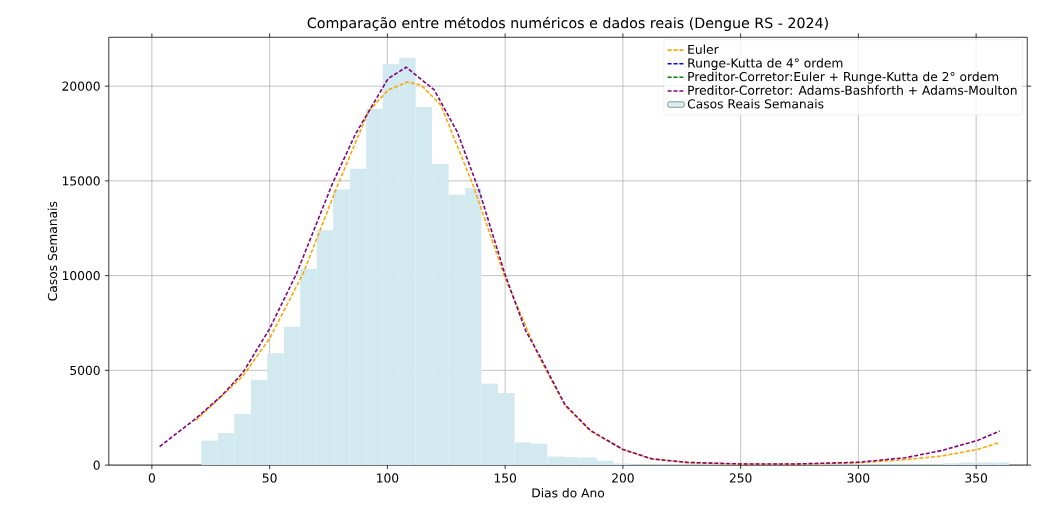 The width and height of the screenshot is (1040, 508). What do you see at coordinates (976, 478) in the screenshot?
I see `x-tick-label: 350` at bounding box center [976, 478].